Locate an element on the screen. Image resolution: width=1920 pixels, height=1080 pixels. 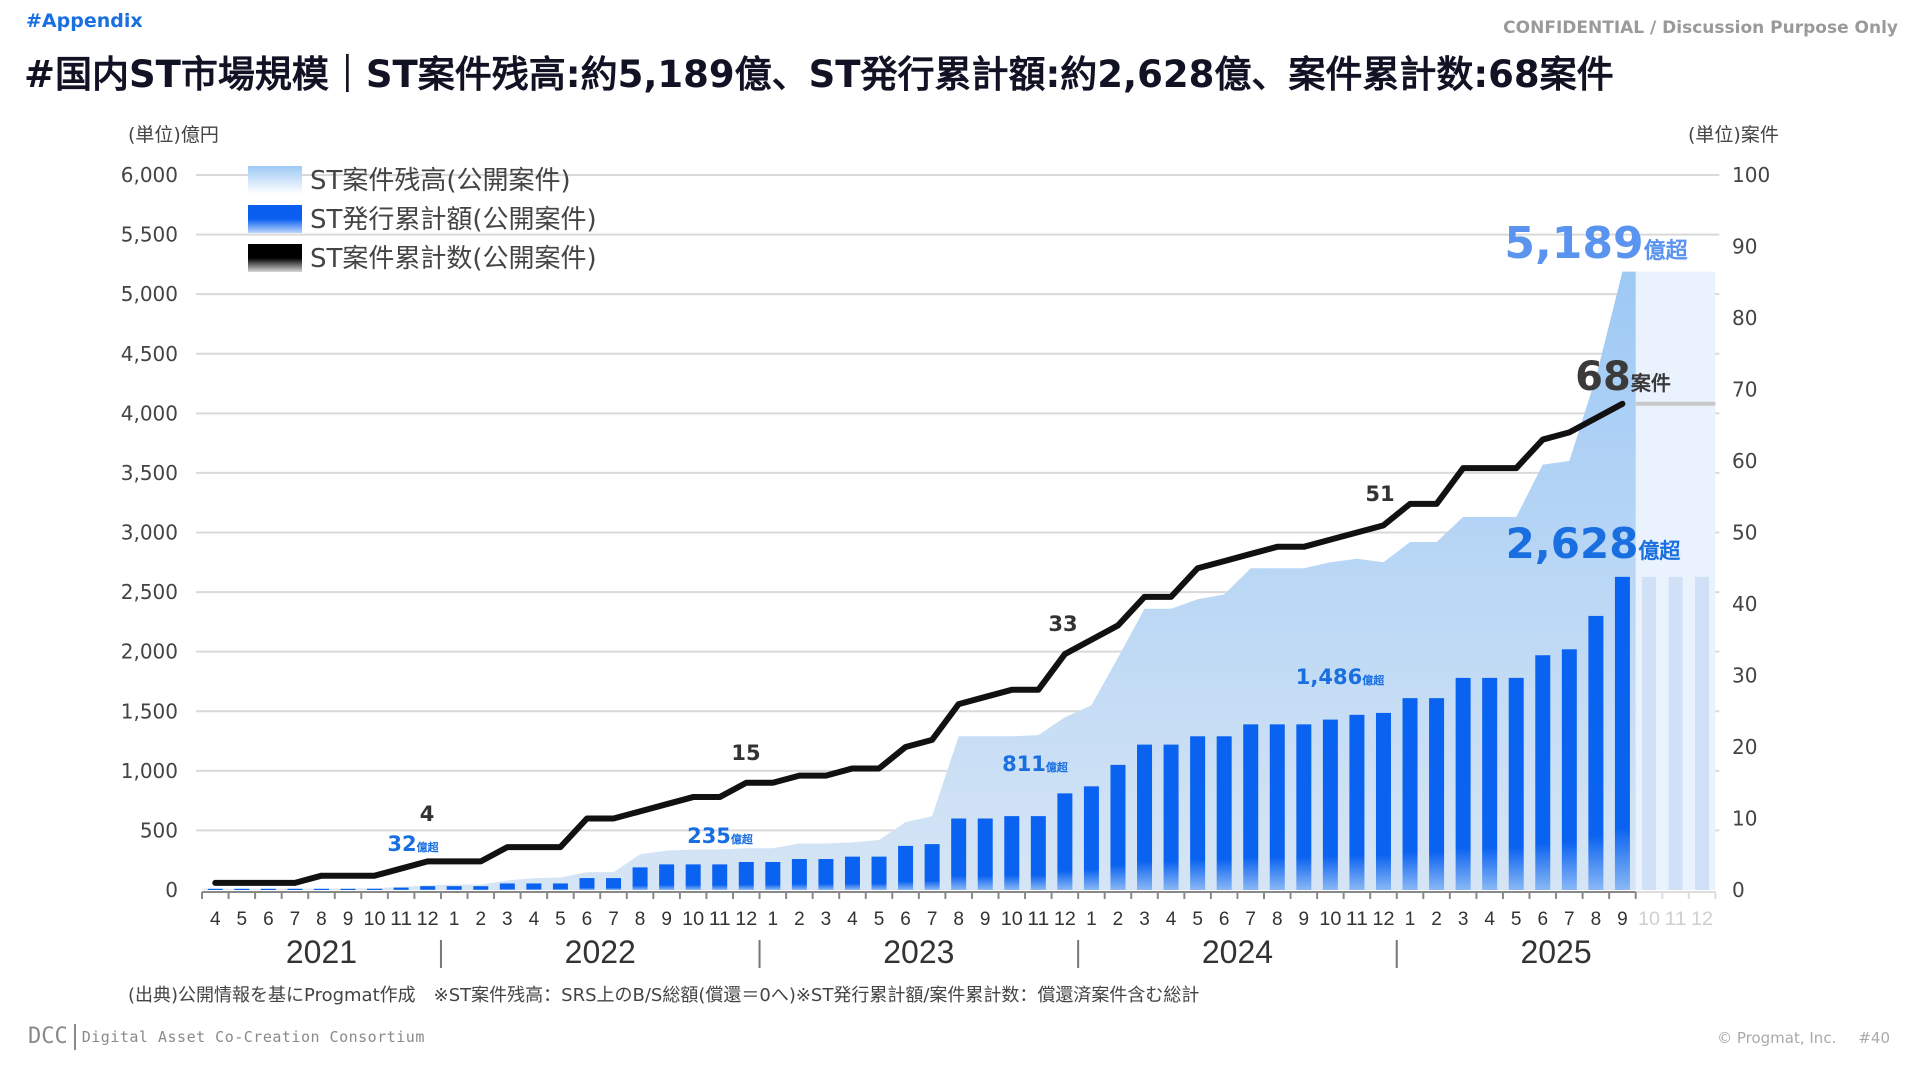
left-tick-label: 3,000 is located at coordinates (149, 533).